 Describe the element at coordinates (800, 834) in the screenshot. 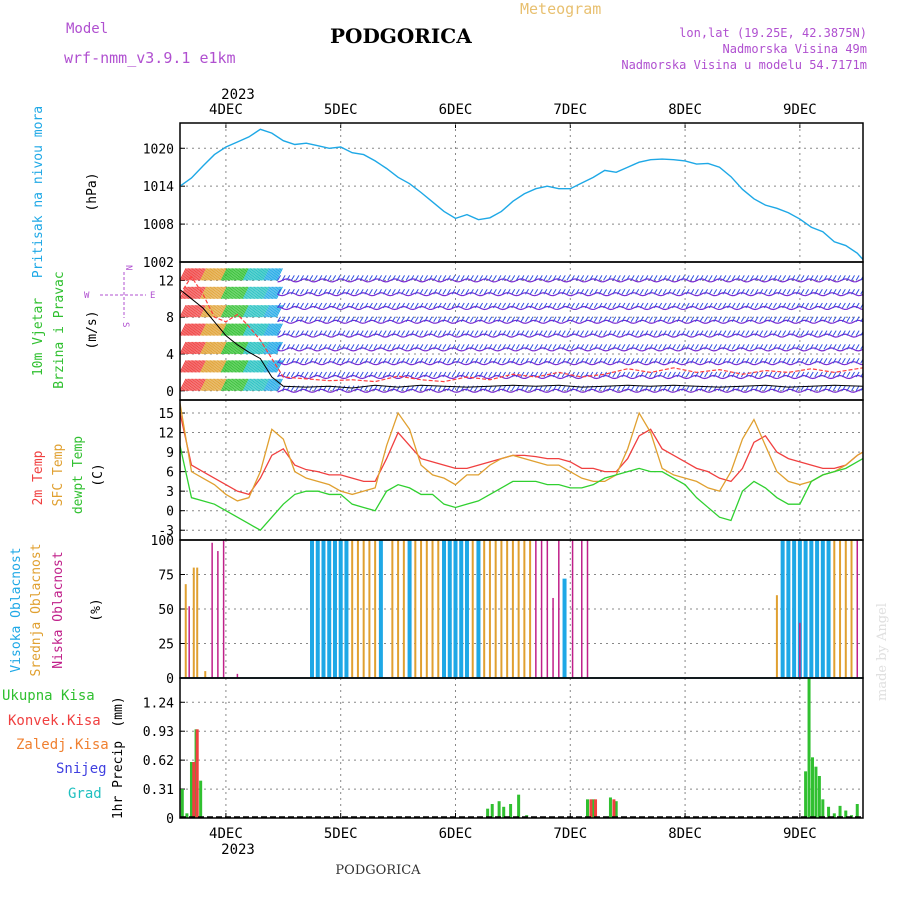

I see `bottom-date-label: 9DEC` at that location.